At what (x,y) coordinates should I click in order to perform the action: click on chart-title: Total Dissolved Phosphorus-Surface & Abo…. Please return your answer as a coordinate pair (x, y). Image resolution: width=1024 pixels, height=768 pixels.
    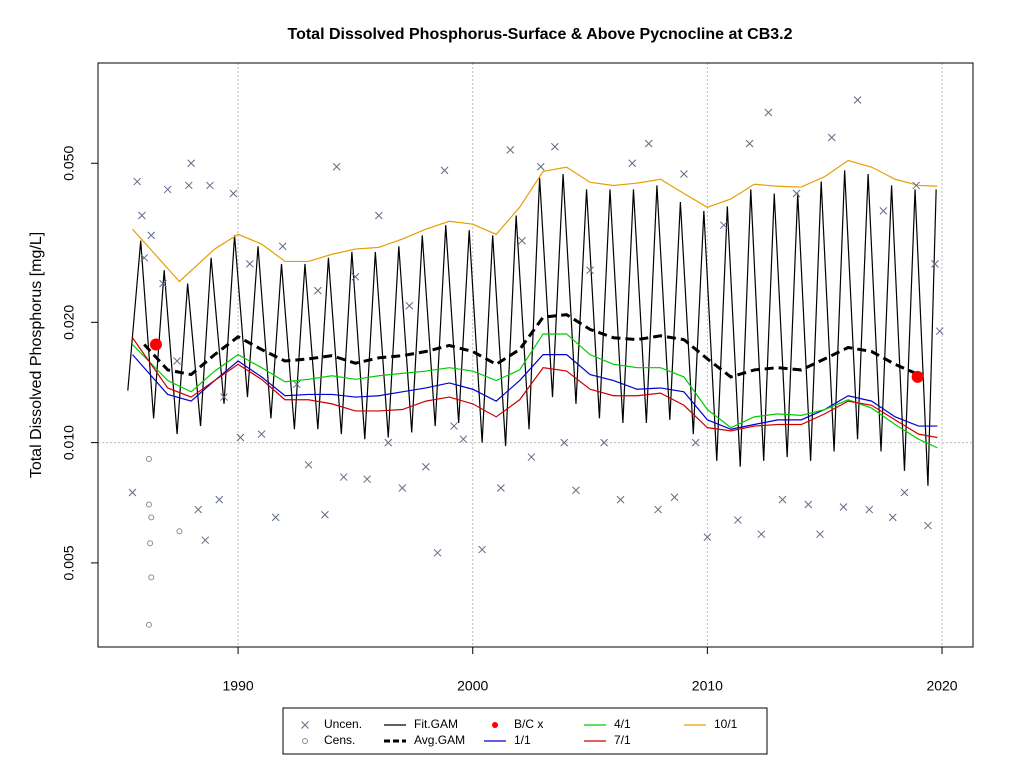
    Looking at the image, I should click on (539, 34).